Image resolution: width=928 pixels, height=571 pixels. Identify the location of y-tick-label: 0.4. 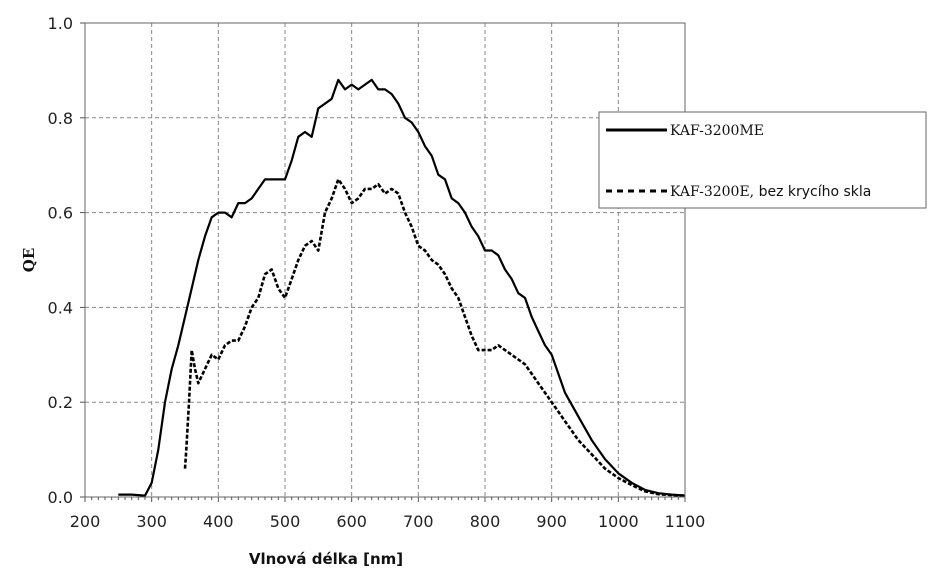
(60, 307).